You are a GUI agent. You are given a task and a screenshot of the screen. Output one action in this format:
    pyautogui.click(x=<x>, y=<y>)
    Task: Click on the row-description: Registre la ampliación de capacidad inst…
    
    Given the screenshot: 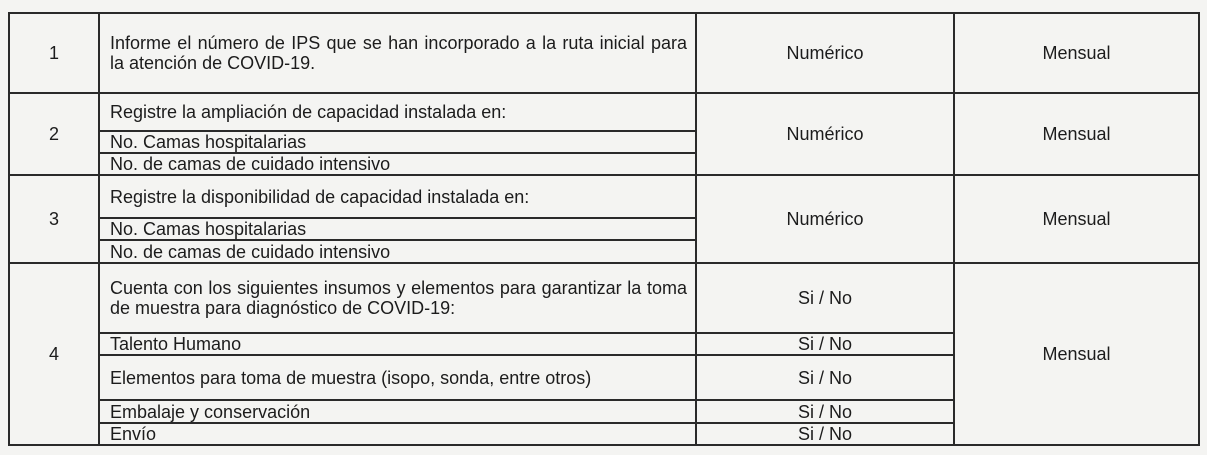 What is the action you would take?
    pyautogui.click(x=397, y=112)
    